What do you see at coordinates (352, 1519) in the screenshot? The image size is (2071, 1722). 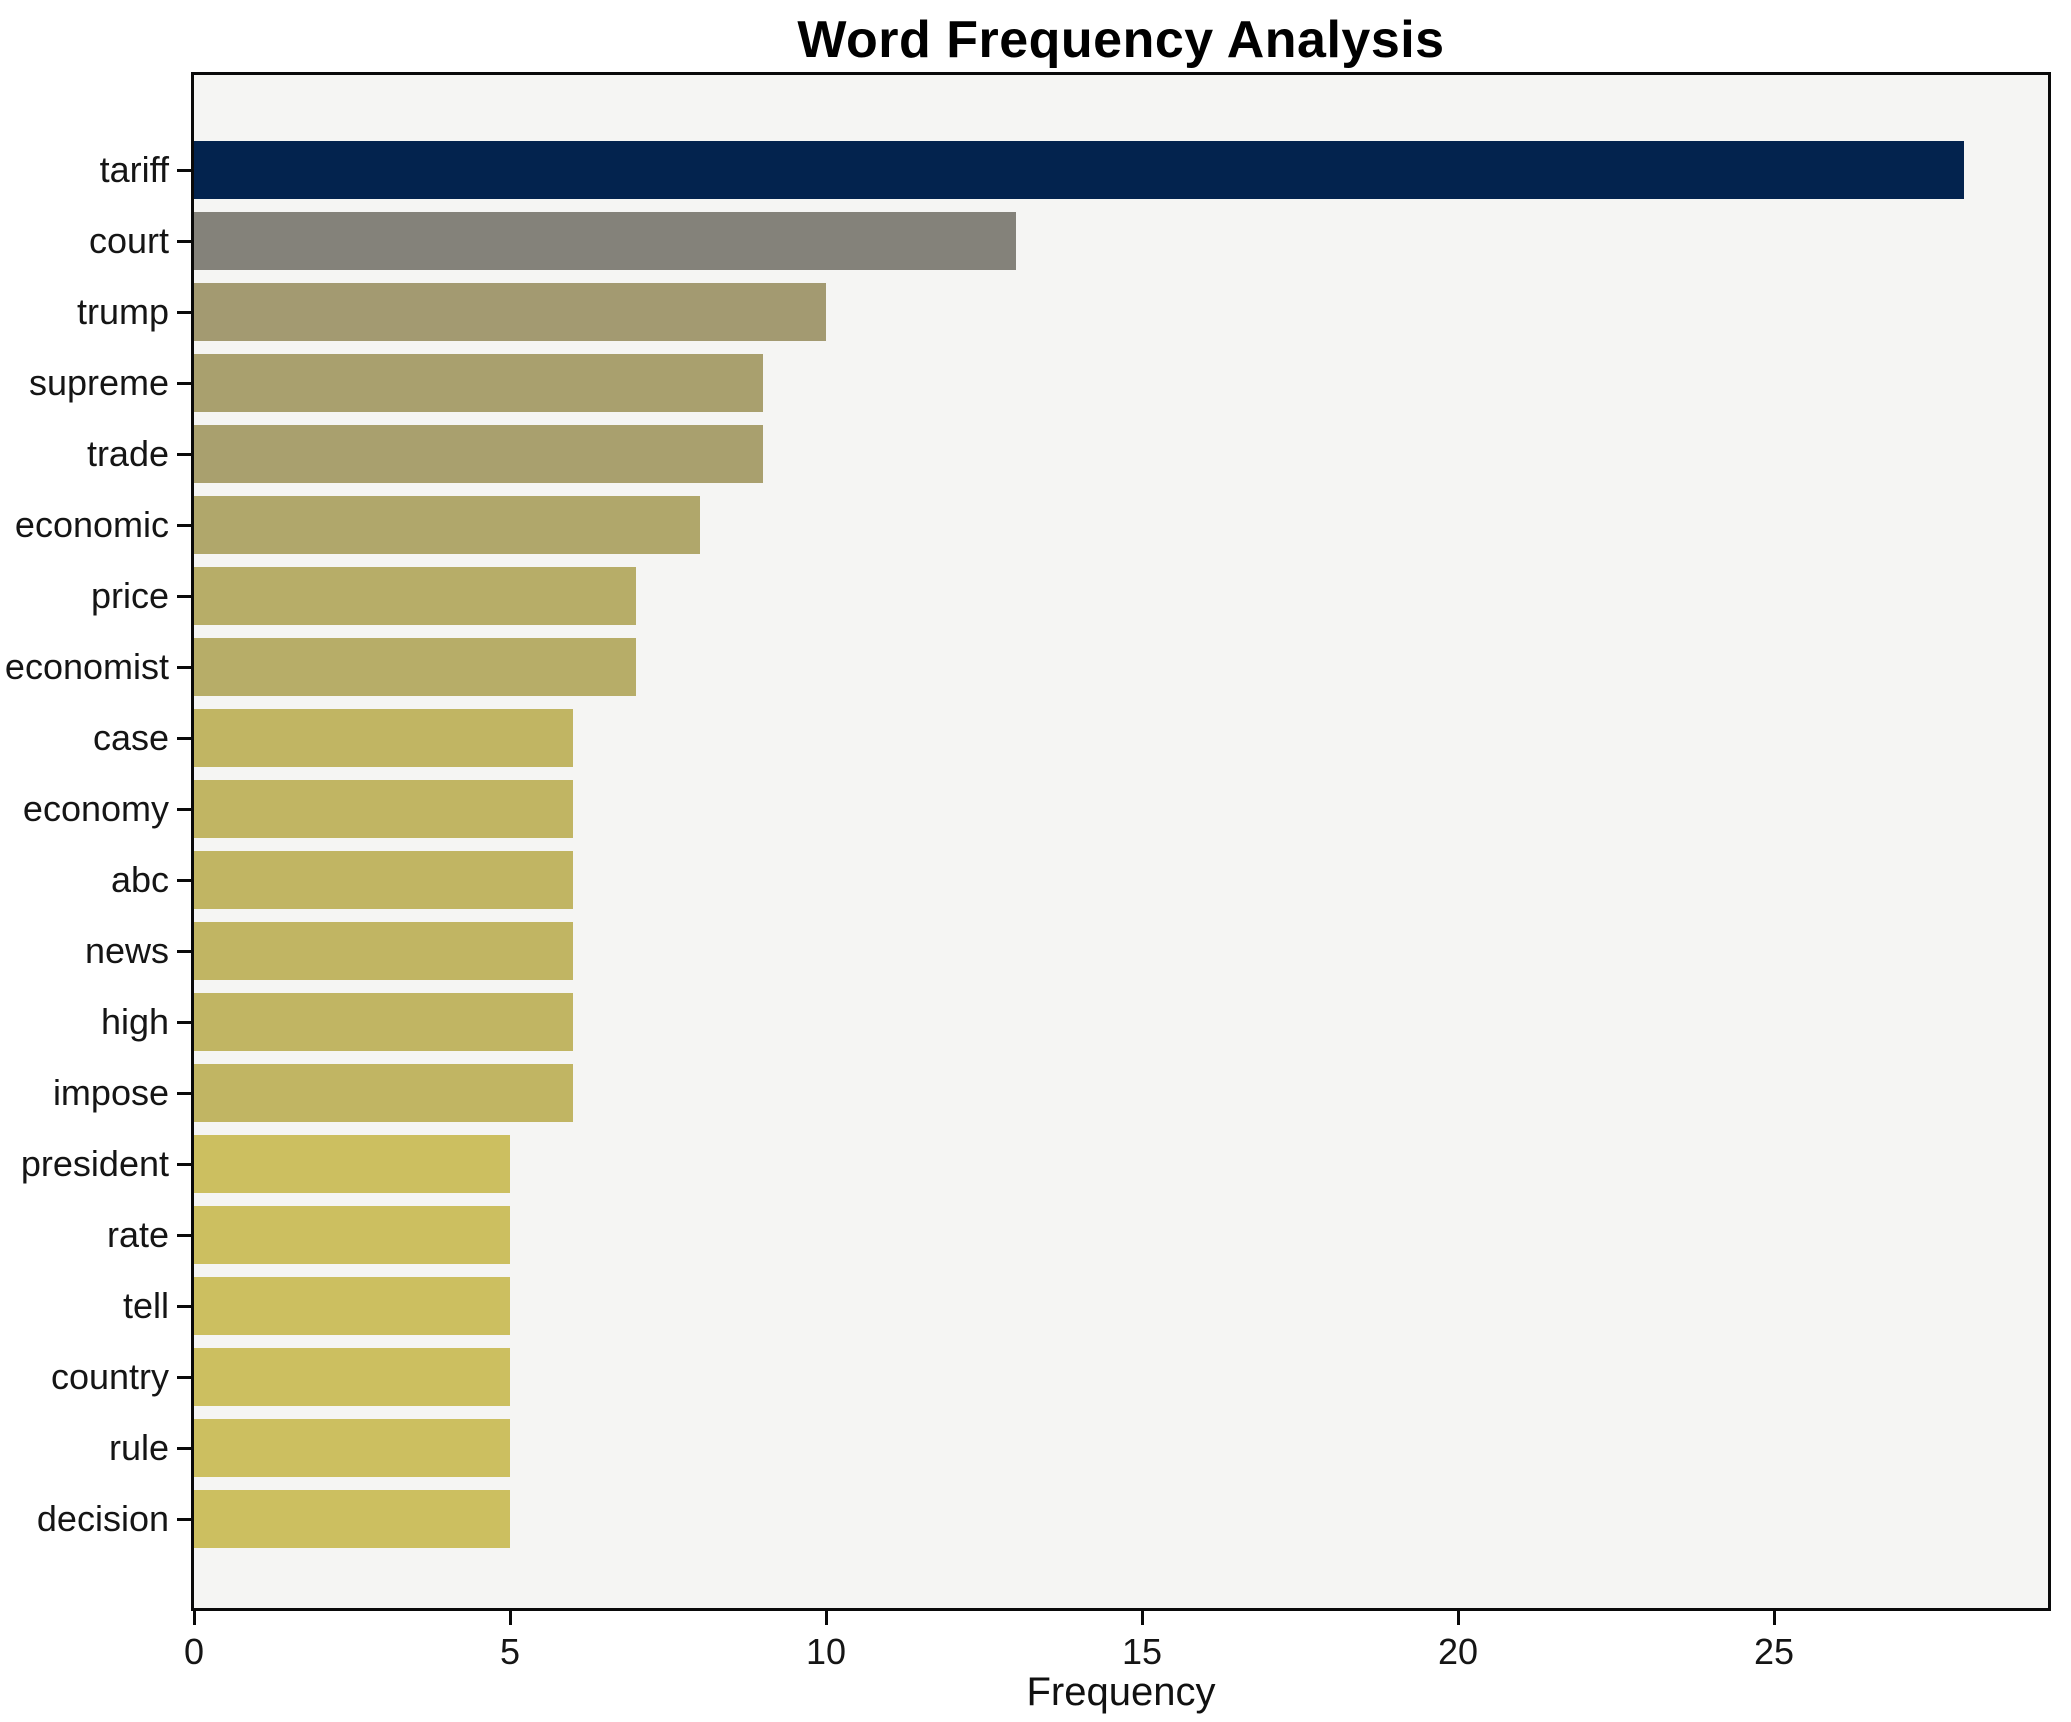 I see `bar-decision` at bounding box center [352, 1519].